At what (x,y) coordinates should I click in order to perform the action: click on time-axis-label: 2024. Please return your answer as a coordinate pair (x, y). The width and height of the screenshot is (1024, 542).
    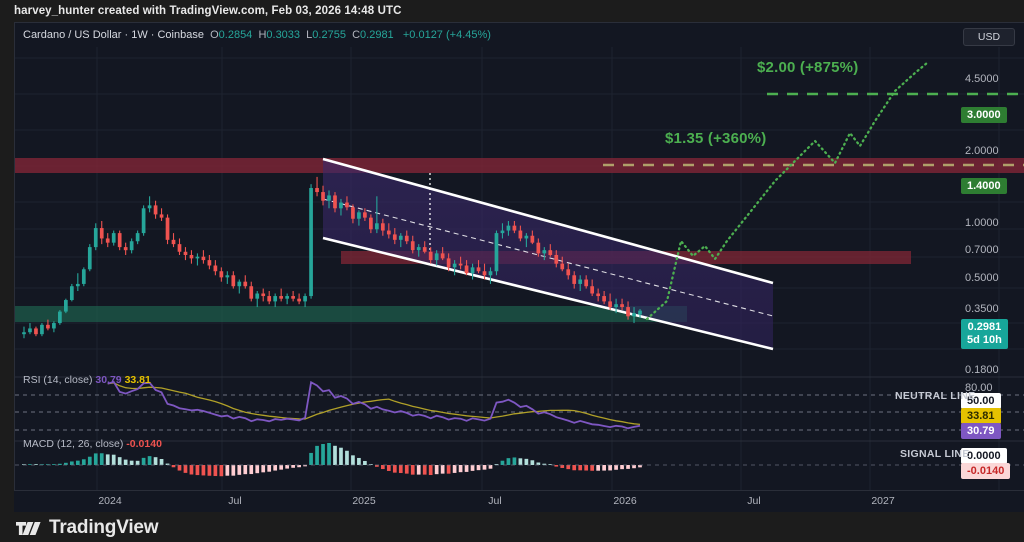
    Looking at the image, I should click on (110, 501).